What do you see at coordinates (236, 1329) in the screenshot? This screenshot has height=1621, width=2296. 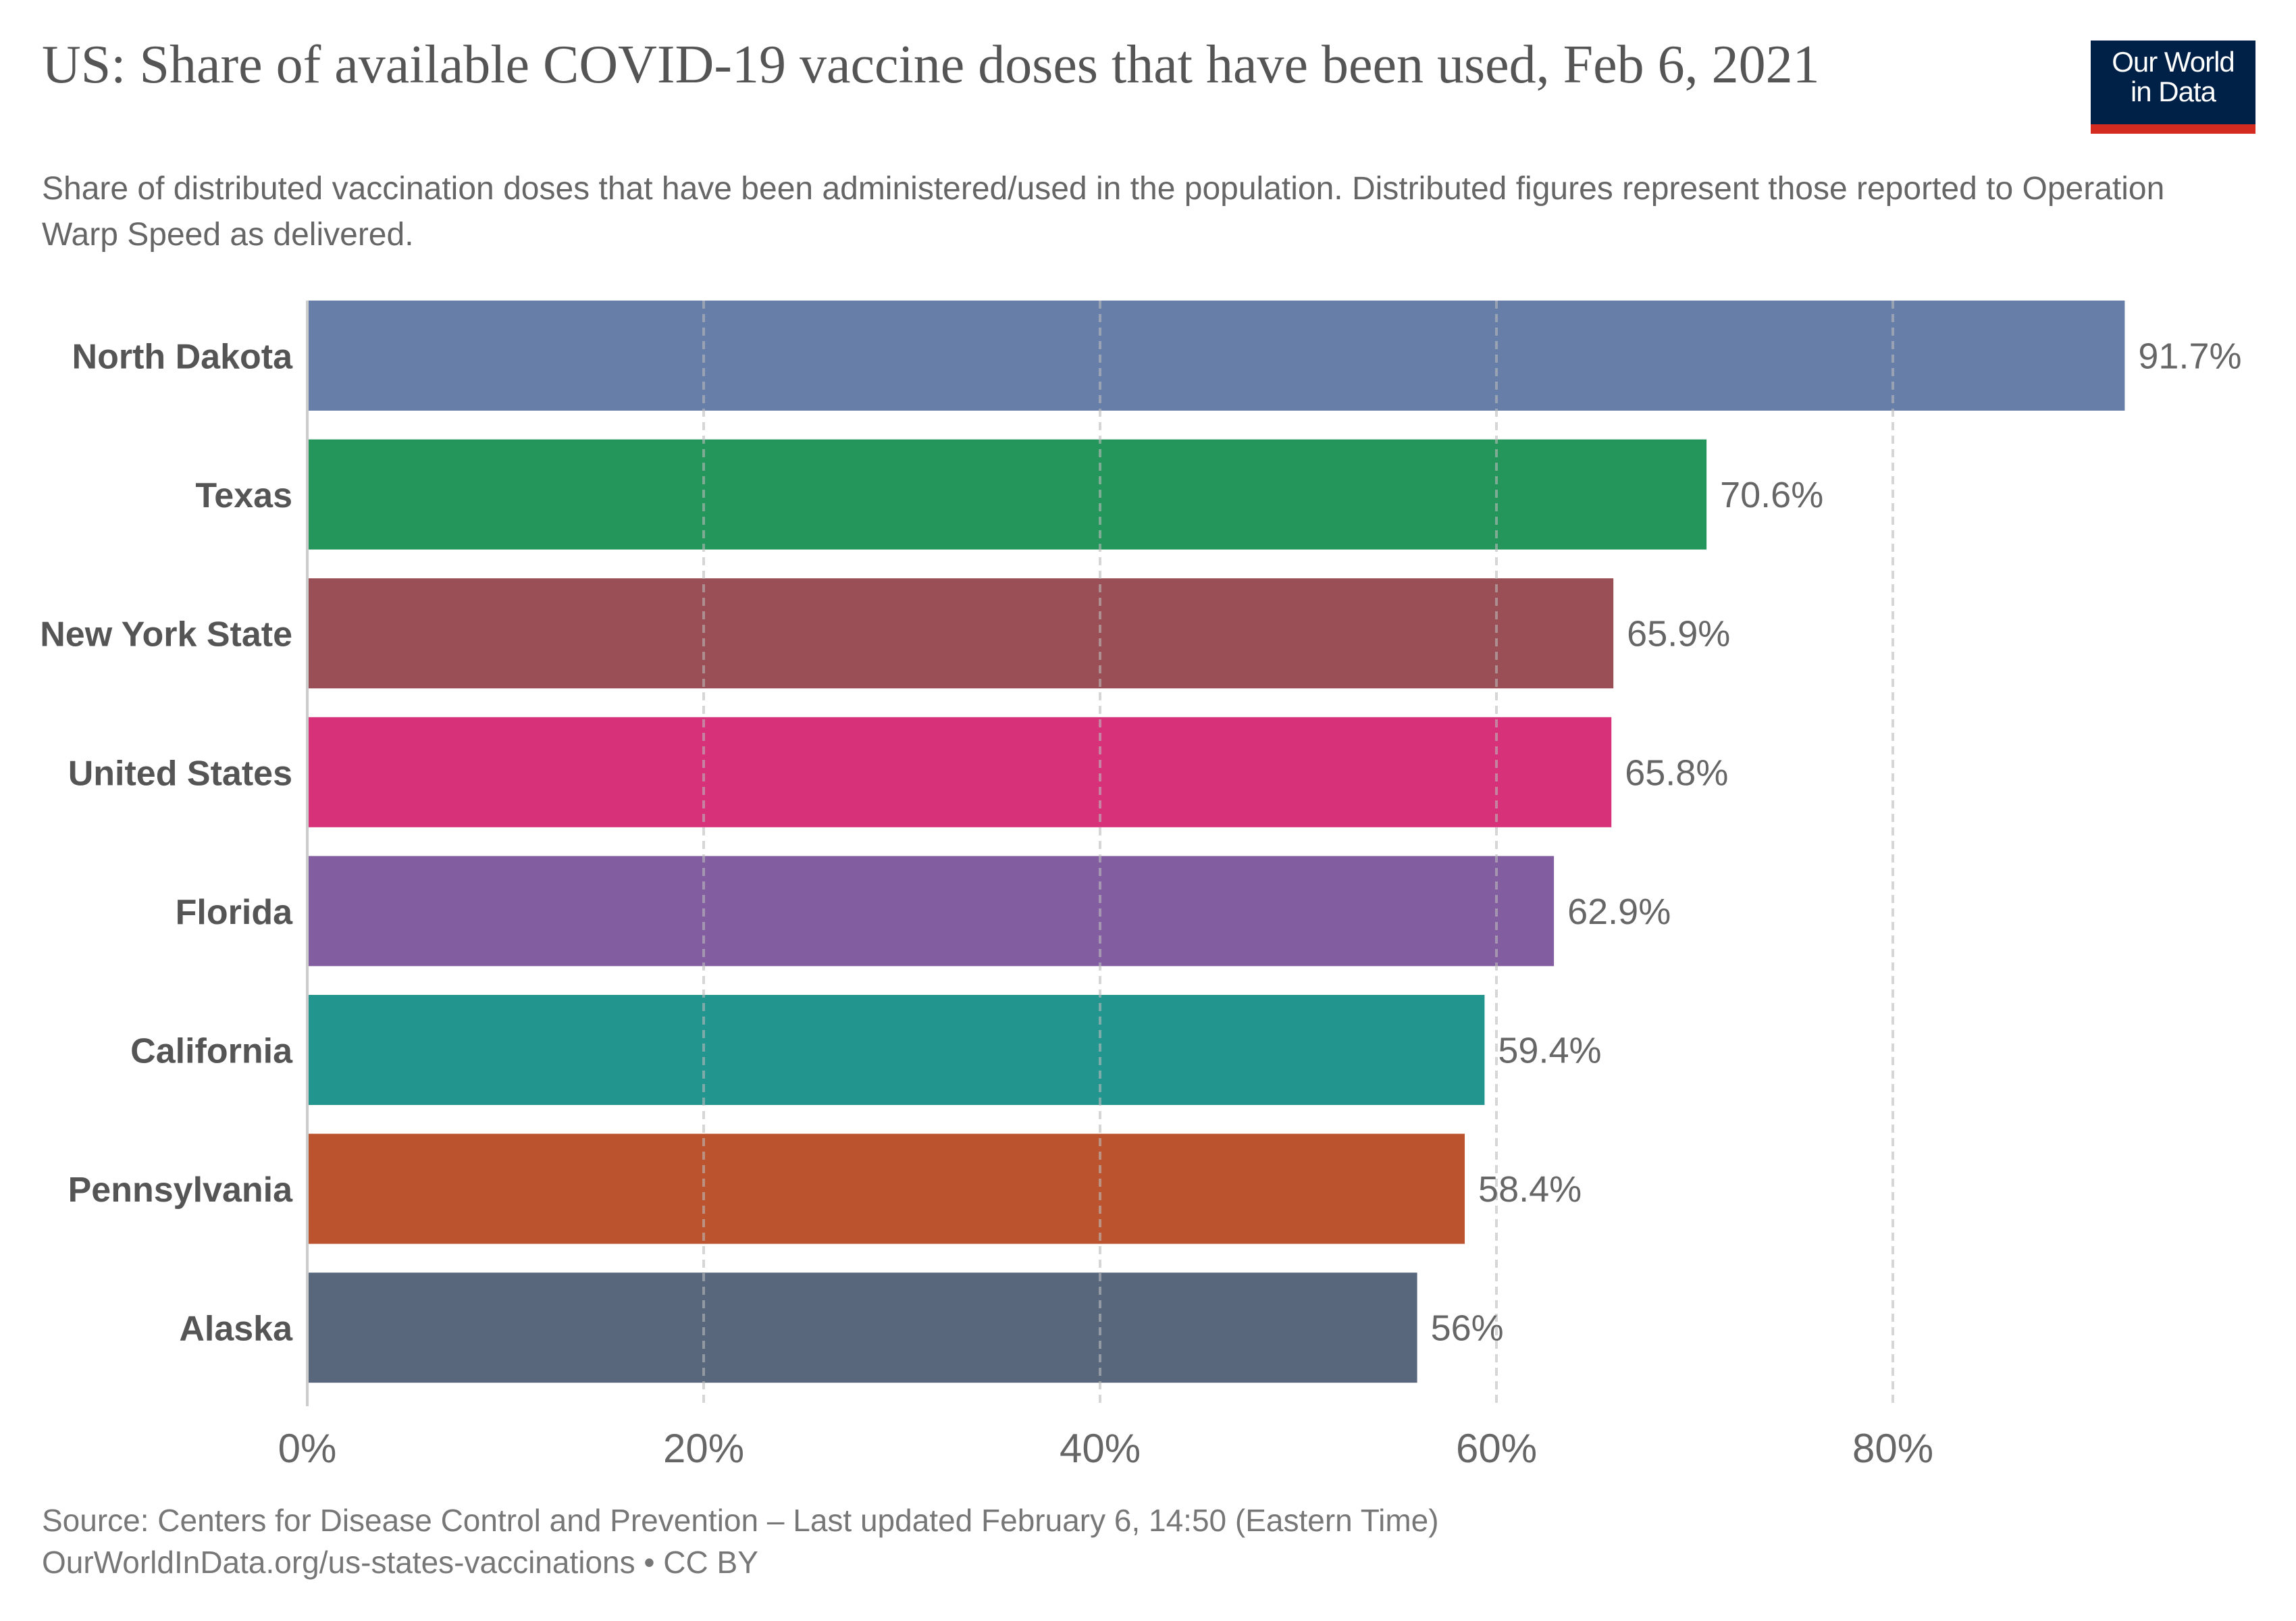 I see `category-label: Alaska` at bounding box center [236, 1329].